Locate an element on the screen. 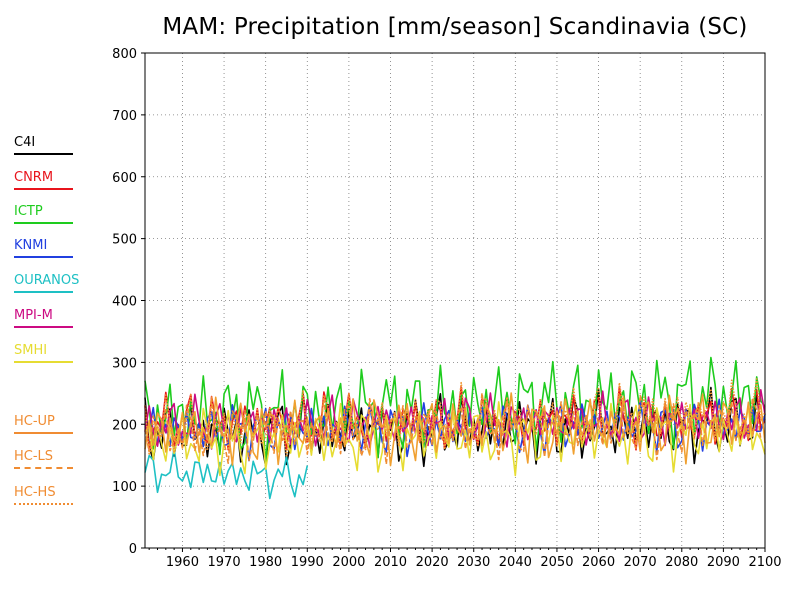  legend-label: HC-HS is located at coordinates (35, 492).